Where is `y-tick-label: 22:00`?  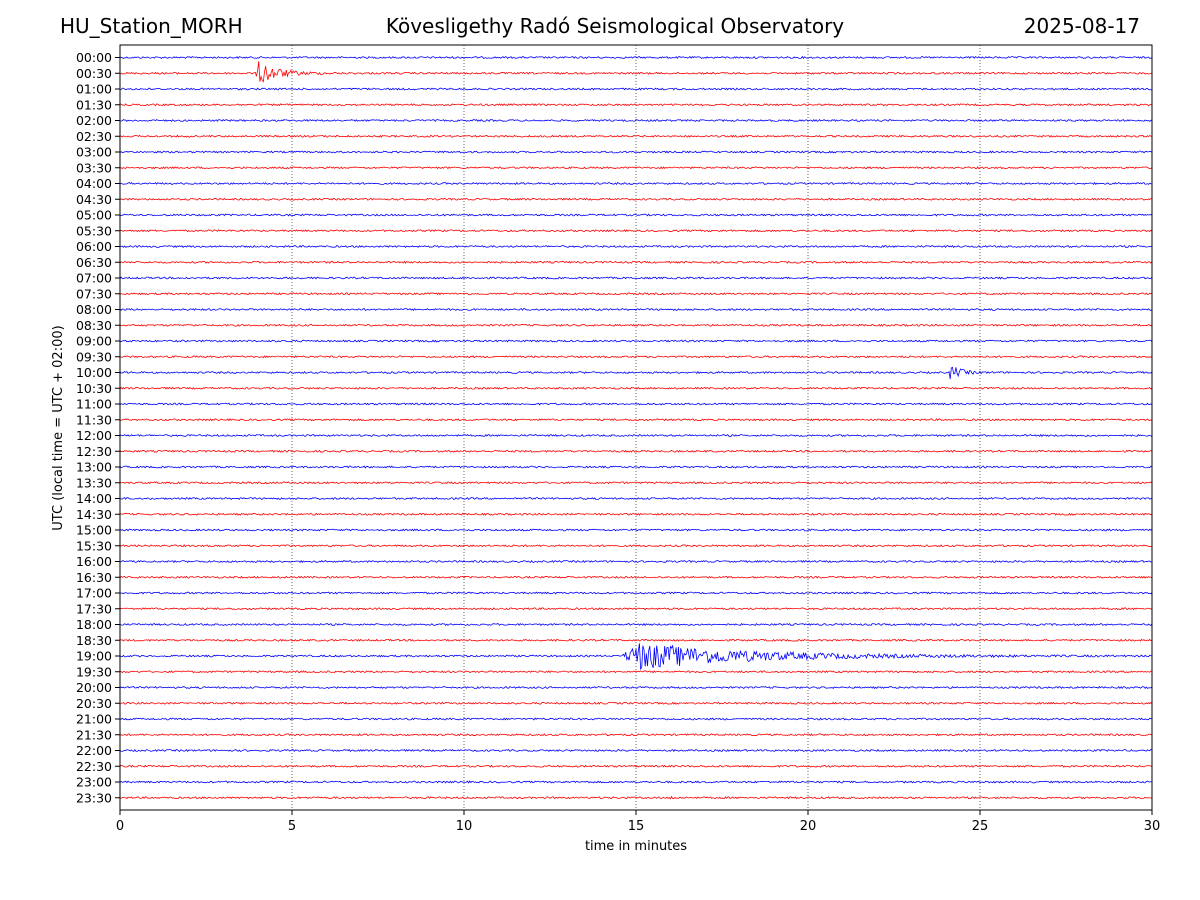 y-tick-label: 22:00 is located at coordinates (94, 750).